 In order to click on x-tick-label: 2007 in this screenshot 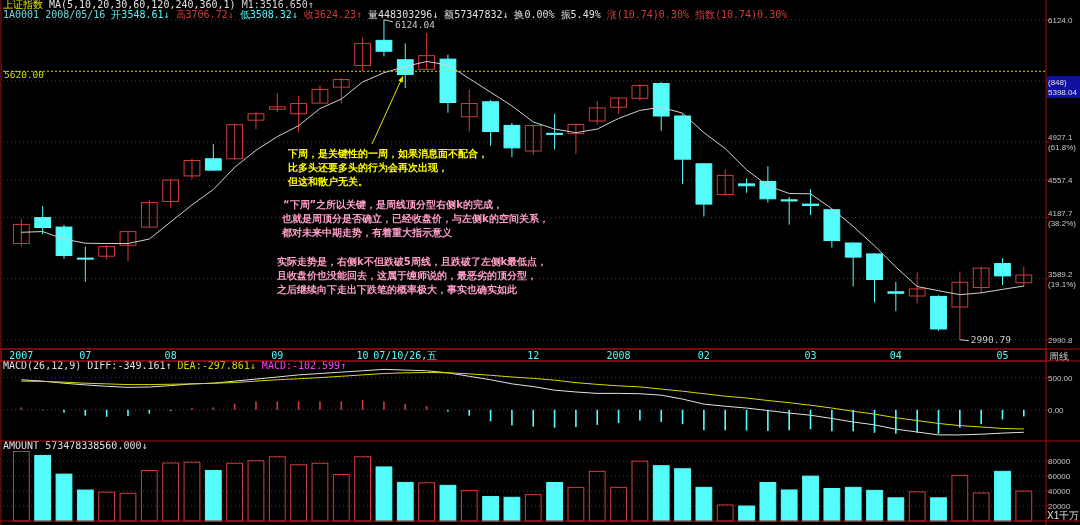, I will do `click(21, 355)`.